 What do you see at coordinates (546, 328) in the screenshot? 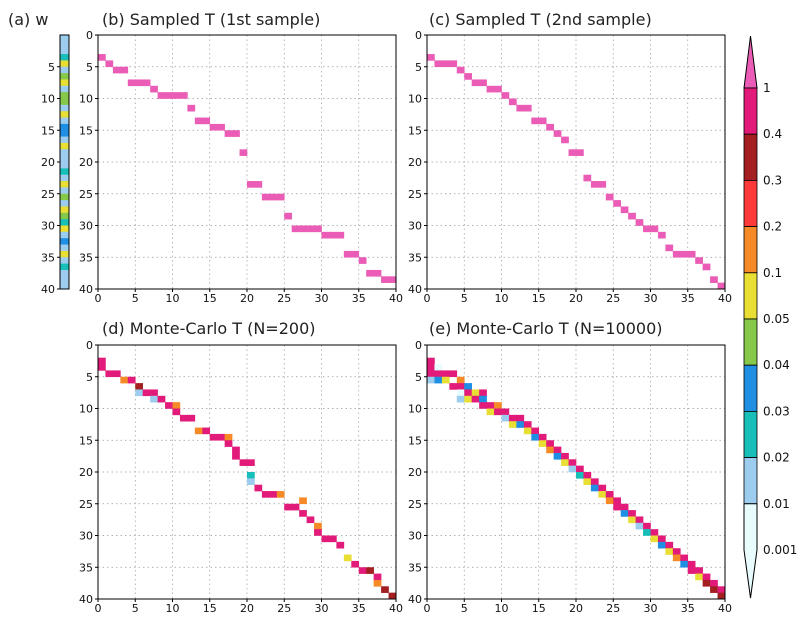
I see `panel-title: (e) Monte-Carlo T (N=10000)` at bounding box center [546, 328].